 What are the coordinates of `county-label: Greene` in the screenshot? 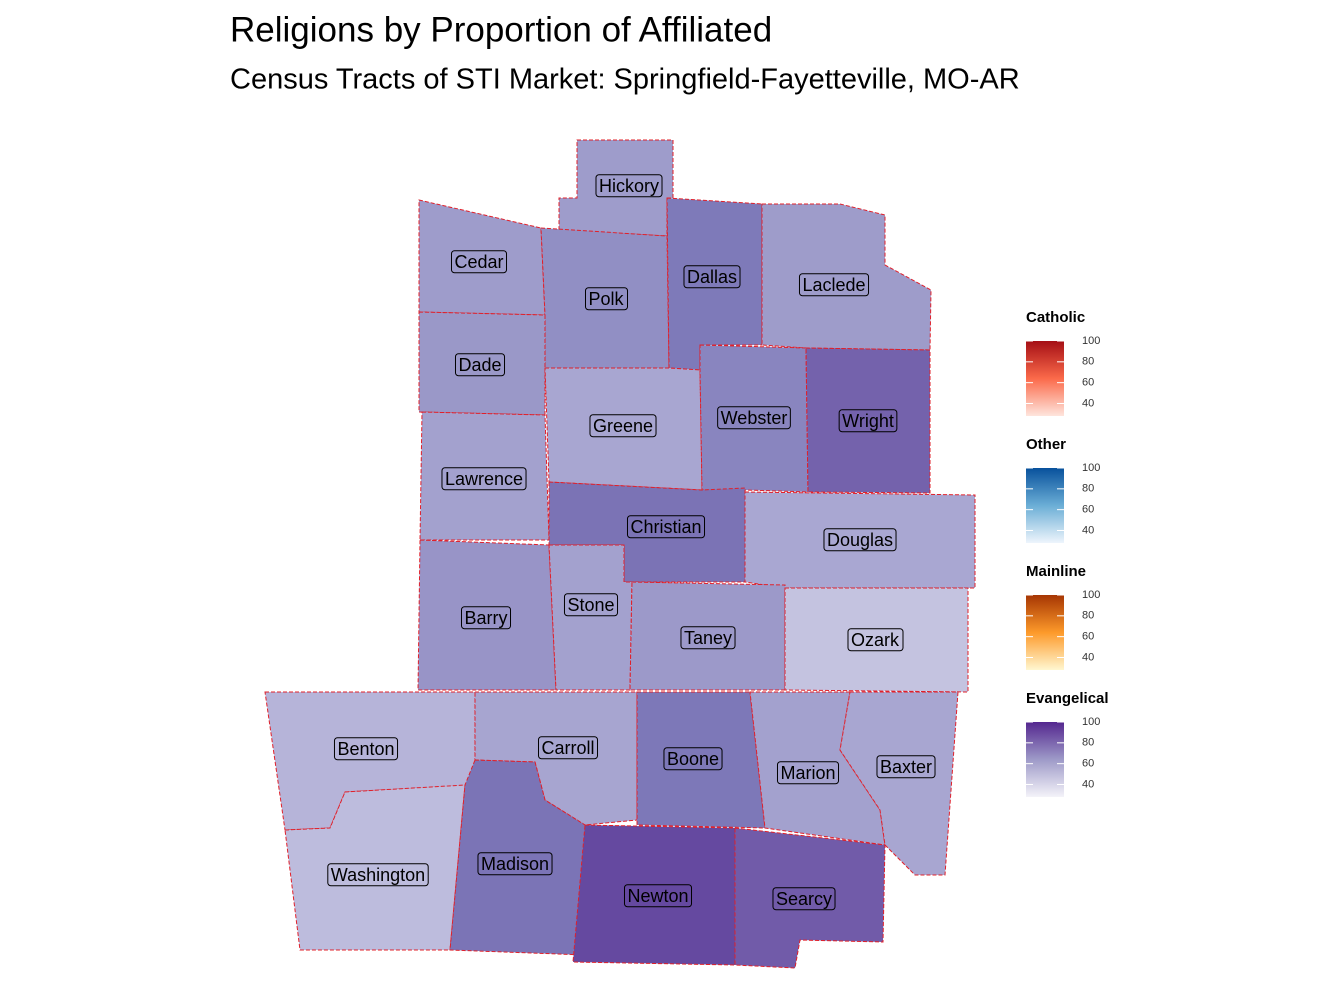 It's located at (623, 426).